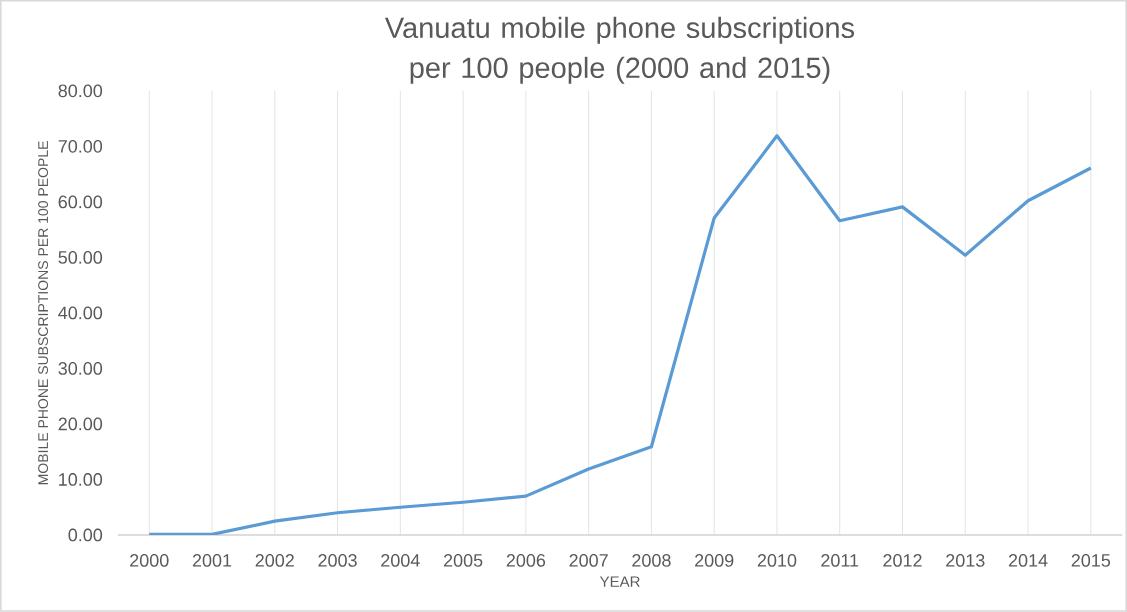 Image resolution: width=1127 pixels, height=612 pixels. Describe the element at coordinates (588, 560) in the screenshot. I see `x-tick-label: 2007` at that location.